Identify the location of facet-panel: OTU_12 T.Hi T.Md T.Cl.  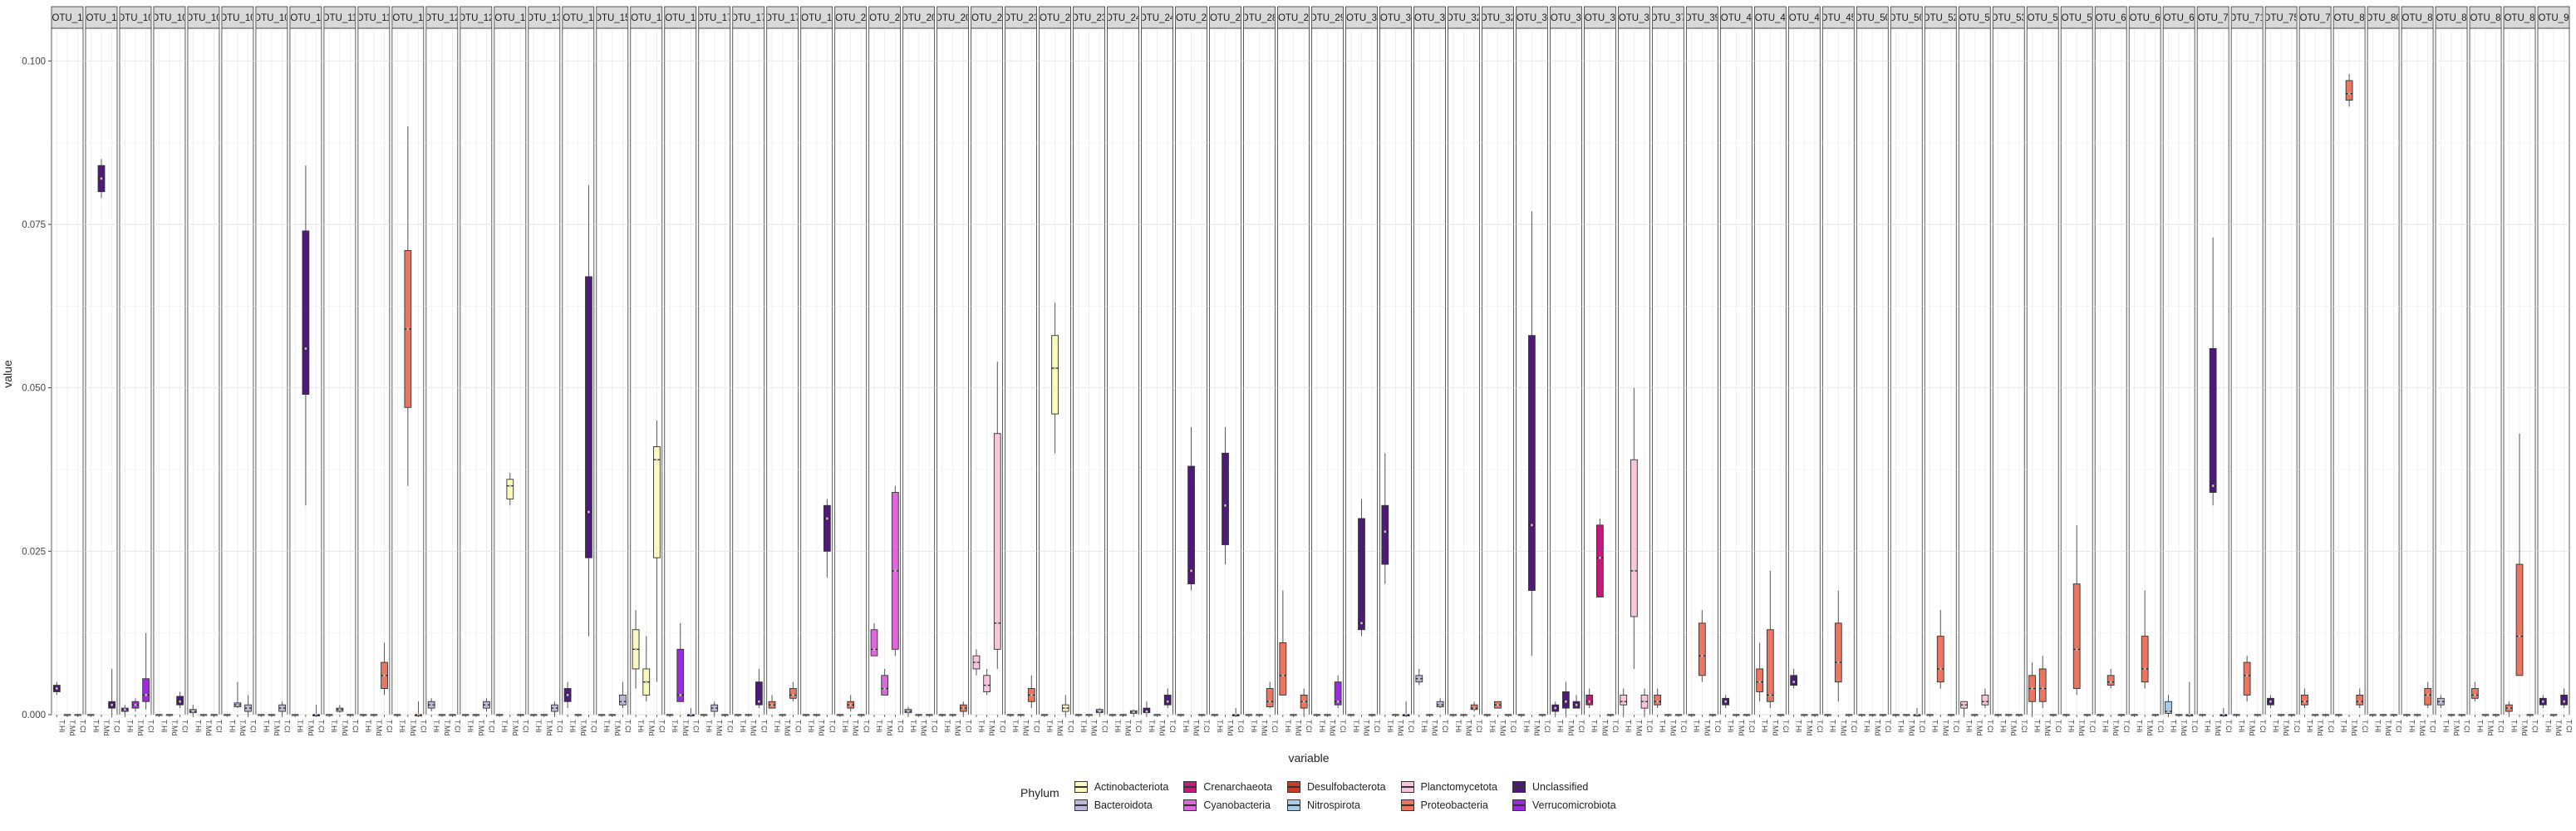
(478, 371).